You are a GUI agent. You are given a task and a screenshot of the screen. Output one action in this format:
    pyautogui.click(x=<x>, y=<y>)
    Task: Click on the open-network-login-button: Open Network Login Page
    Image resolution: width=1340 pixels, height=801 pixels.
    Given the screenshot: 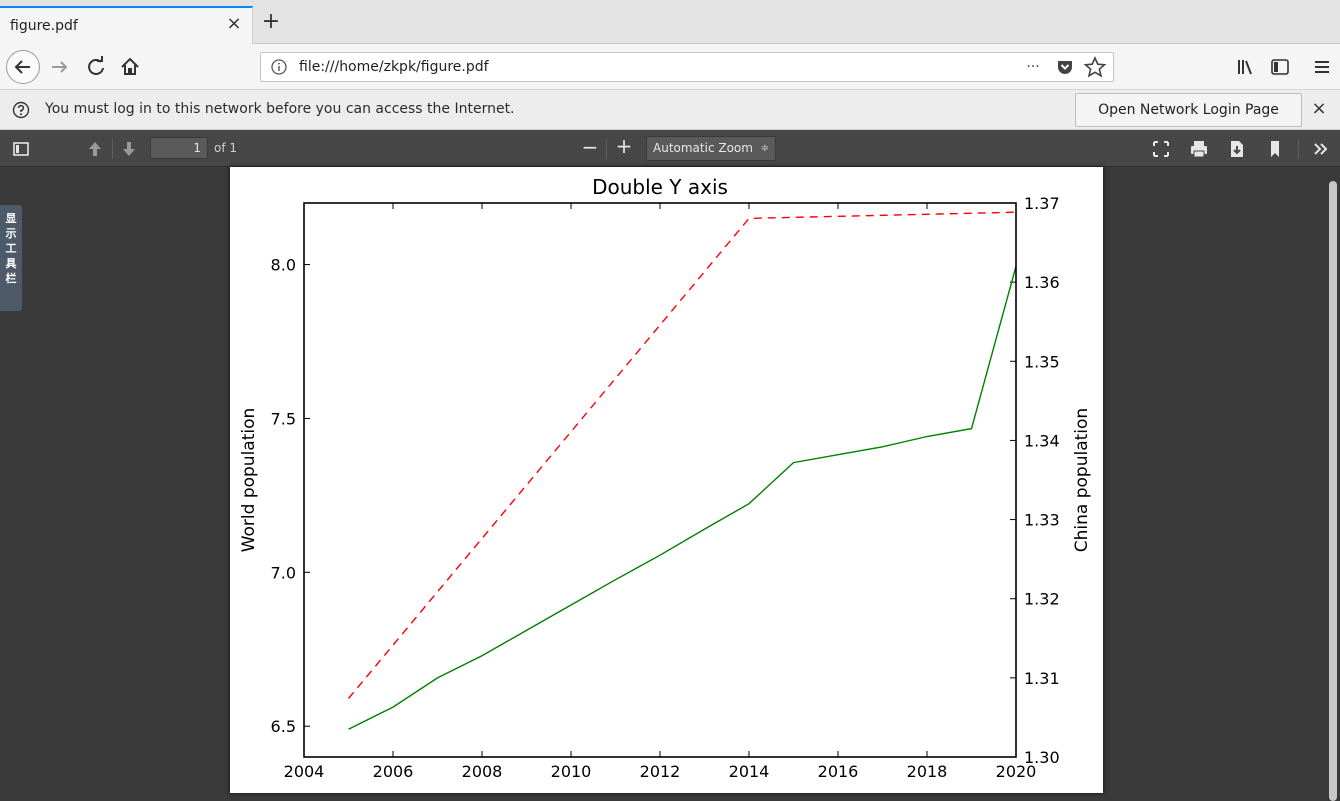 What is the action you would take?
    pyautogui.click(x=1188, y=110)
    